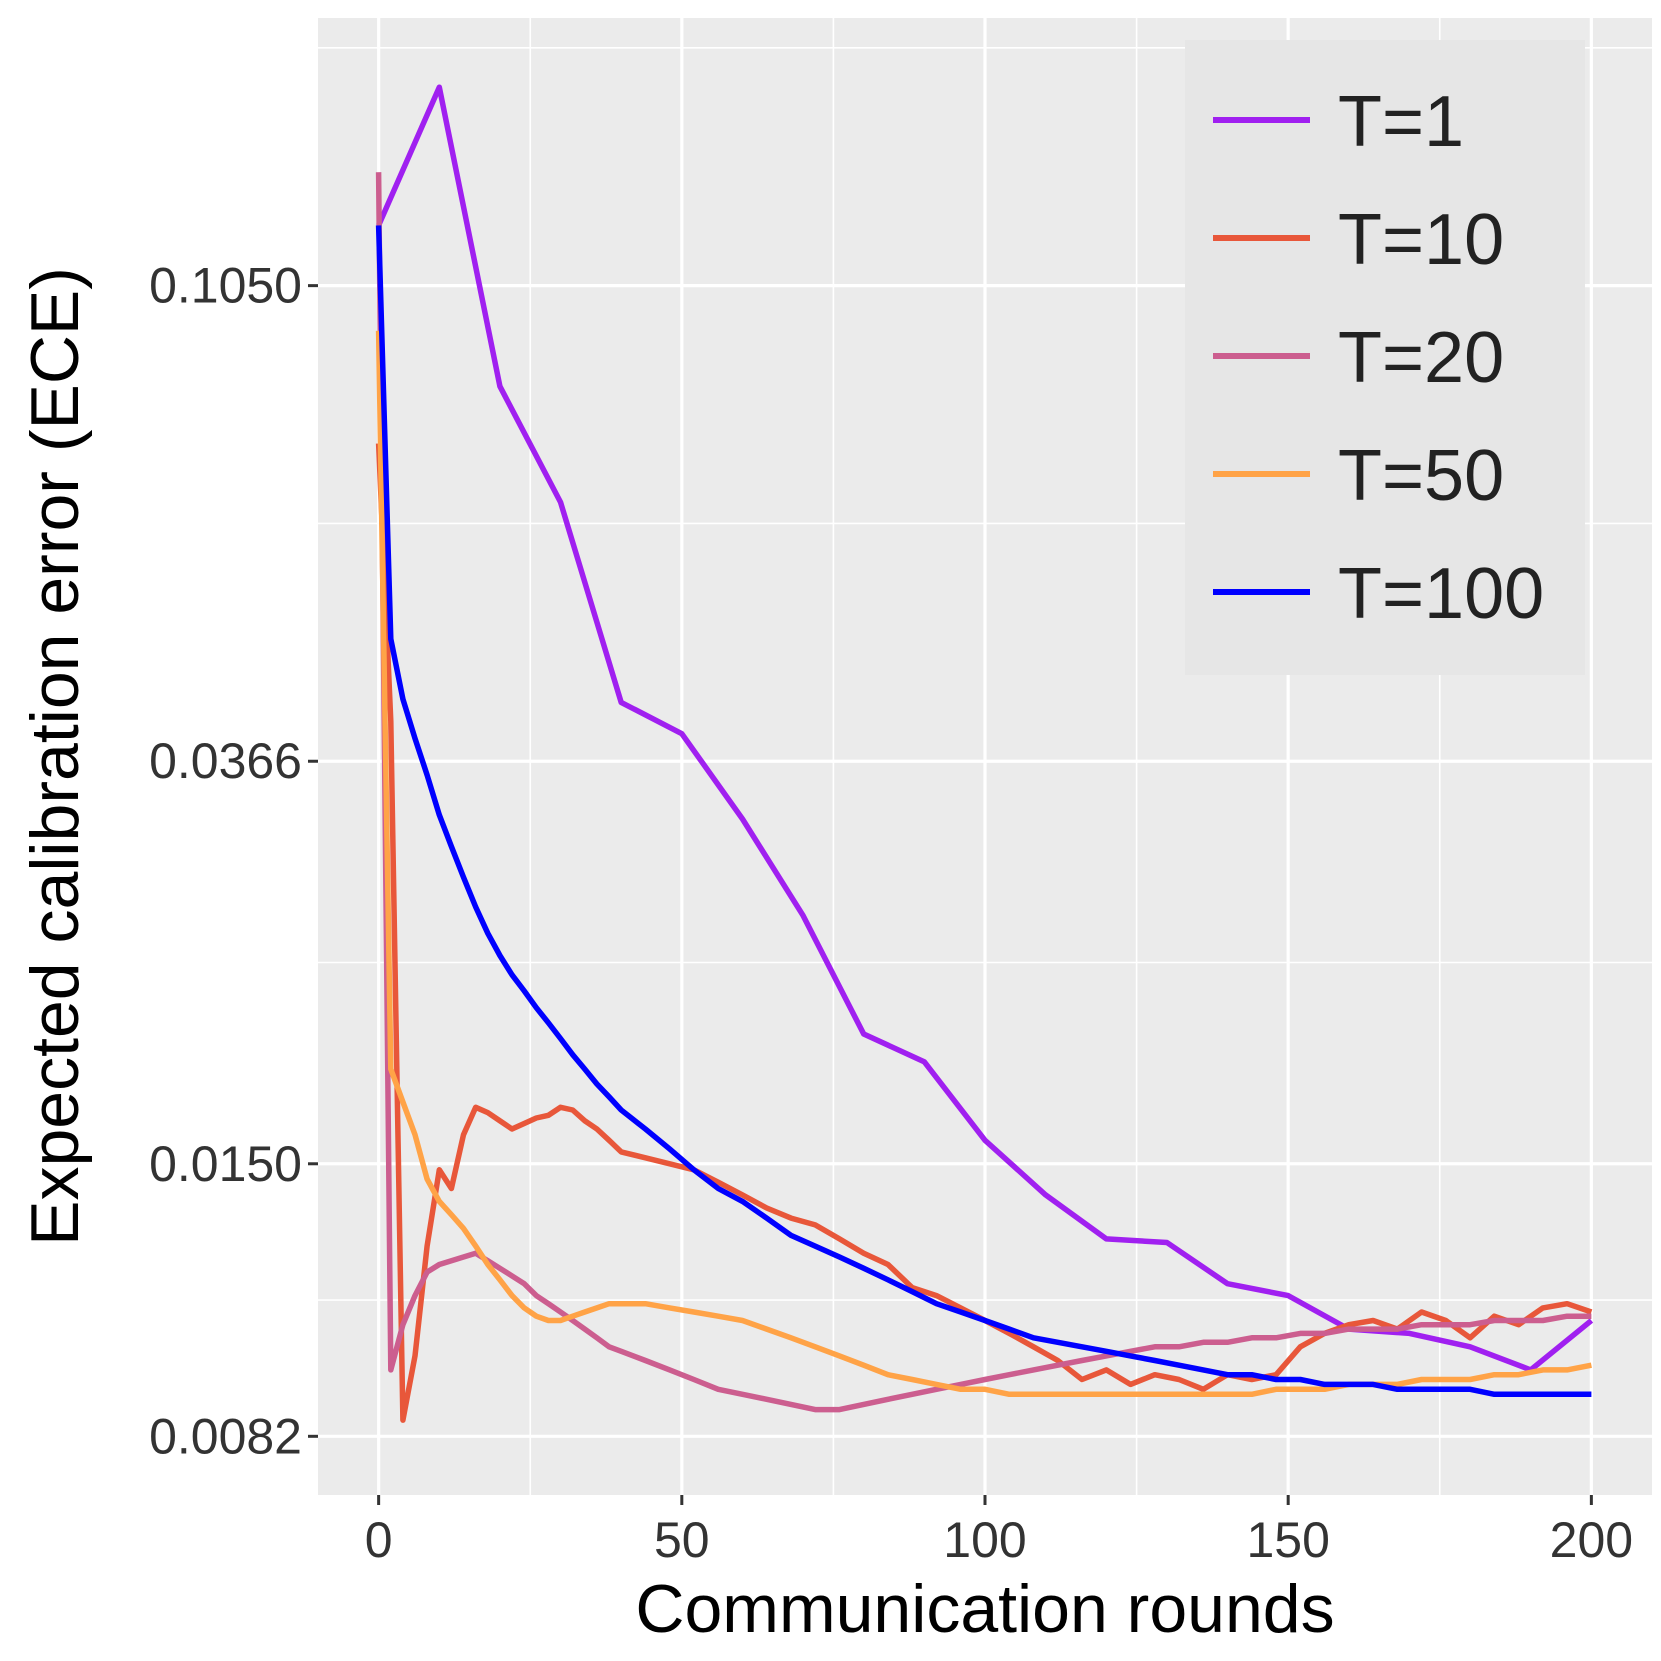 The image size is (1661, 1661). I want to click on y-tick-label: 0.0150, so click(225, 1164).